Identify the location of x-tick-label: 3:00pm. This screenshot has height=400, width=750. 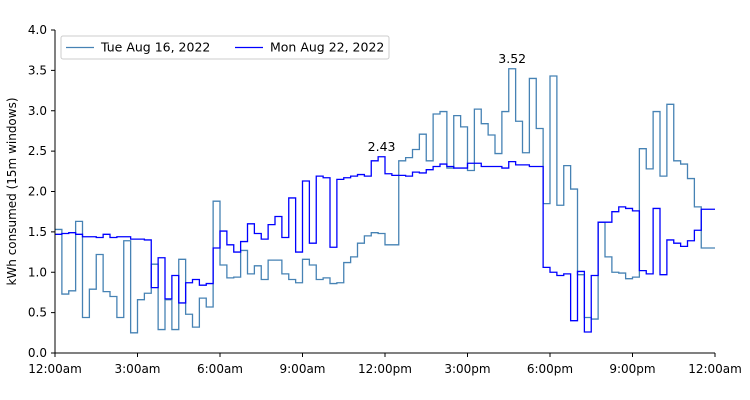
(467, 369).